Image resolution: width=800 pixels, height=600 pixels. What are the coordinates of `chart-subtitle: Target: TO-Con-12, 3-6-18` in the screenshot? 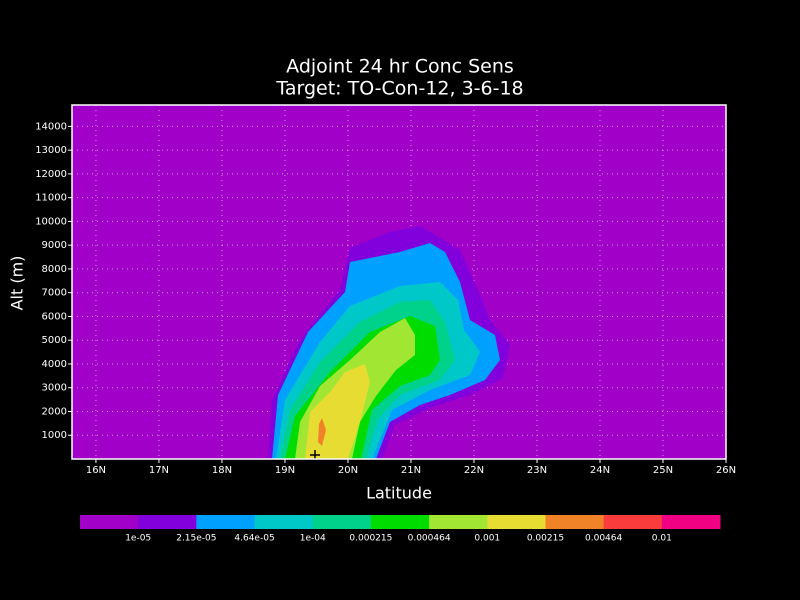 It's located at (399, 89).